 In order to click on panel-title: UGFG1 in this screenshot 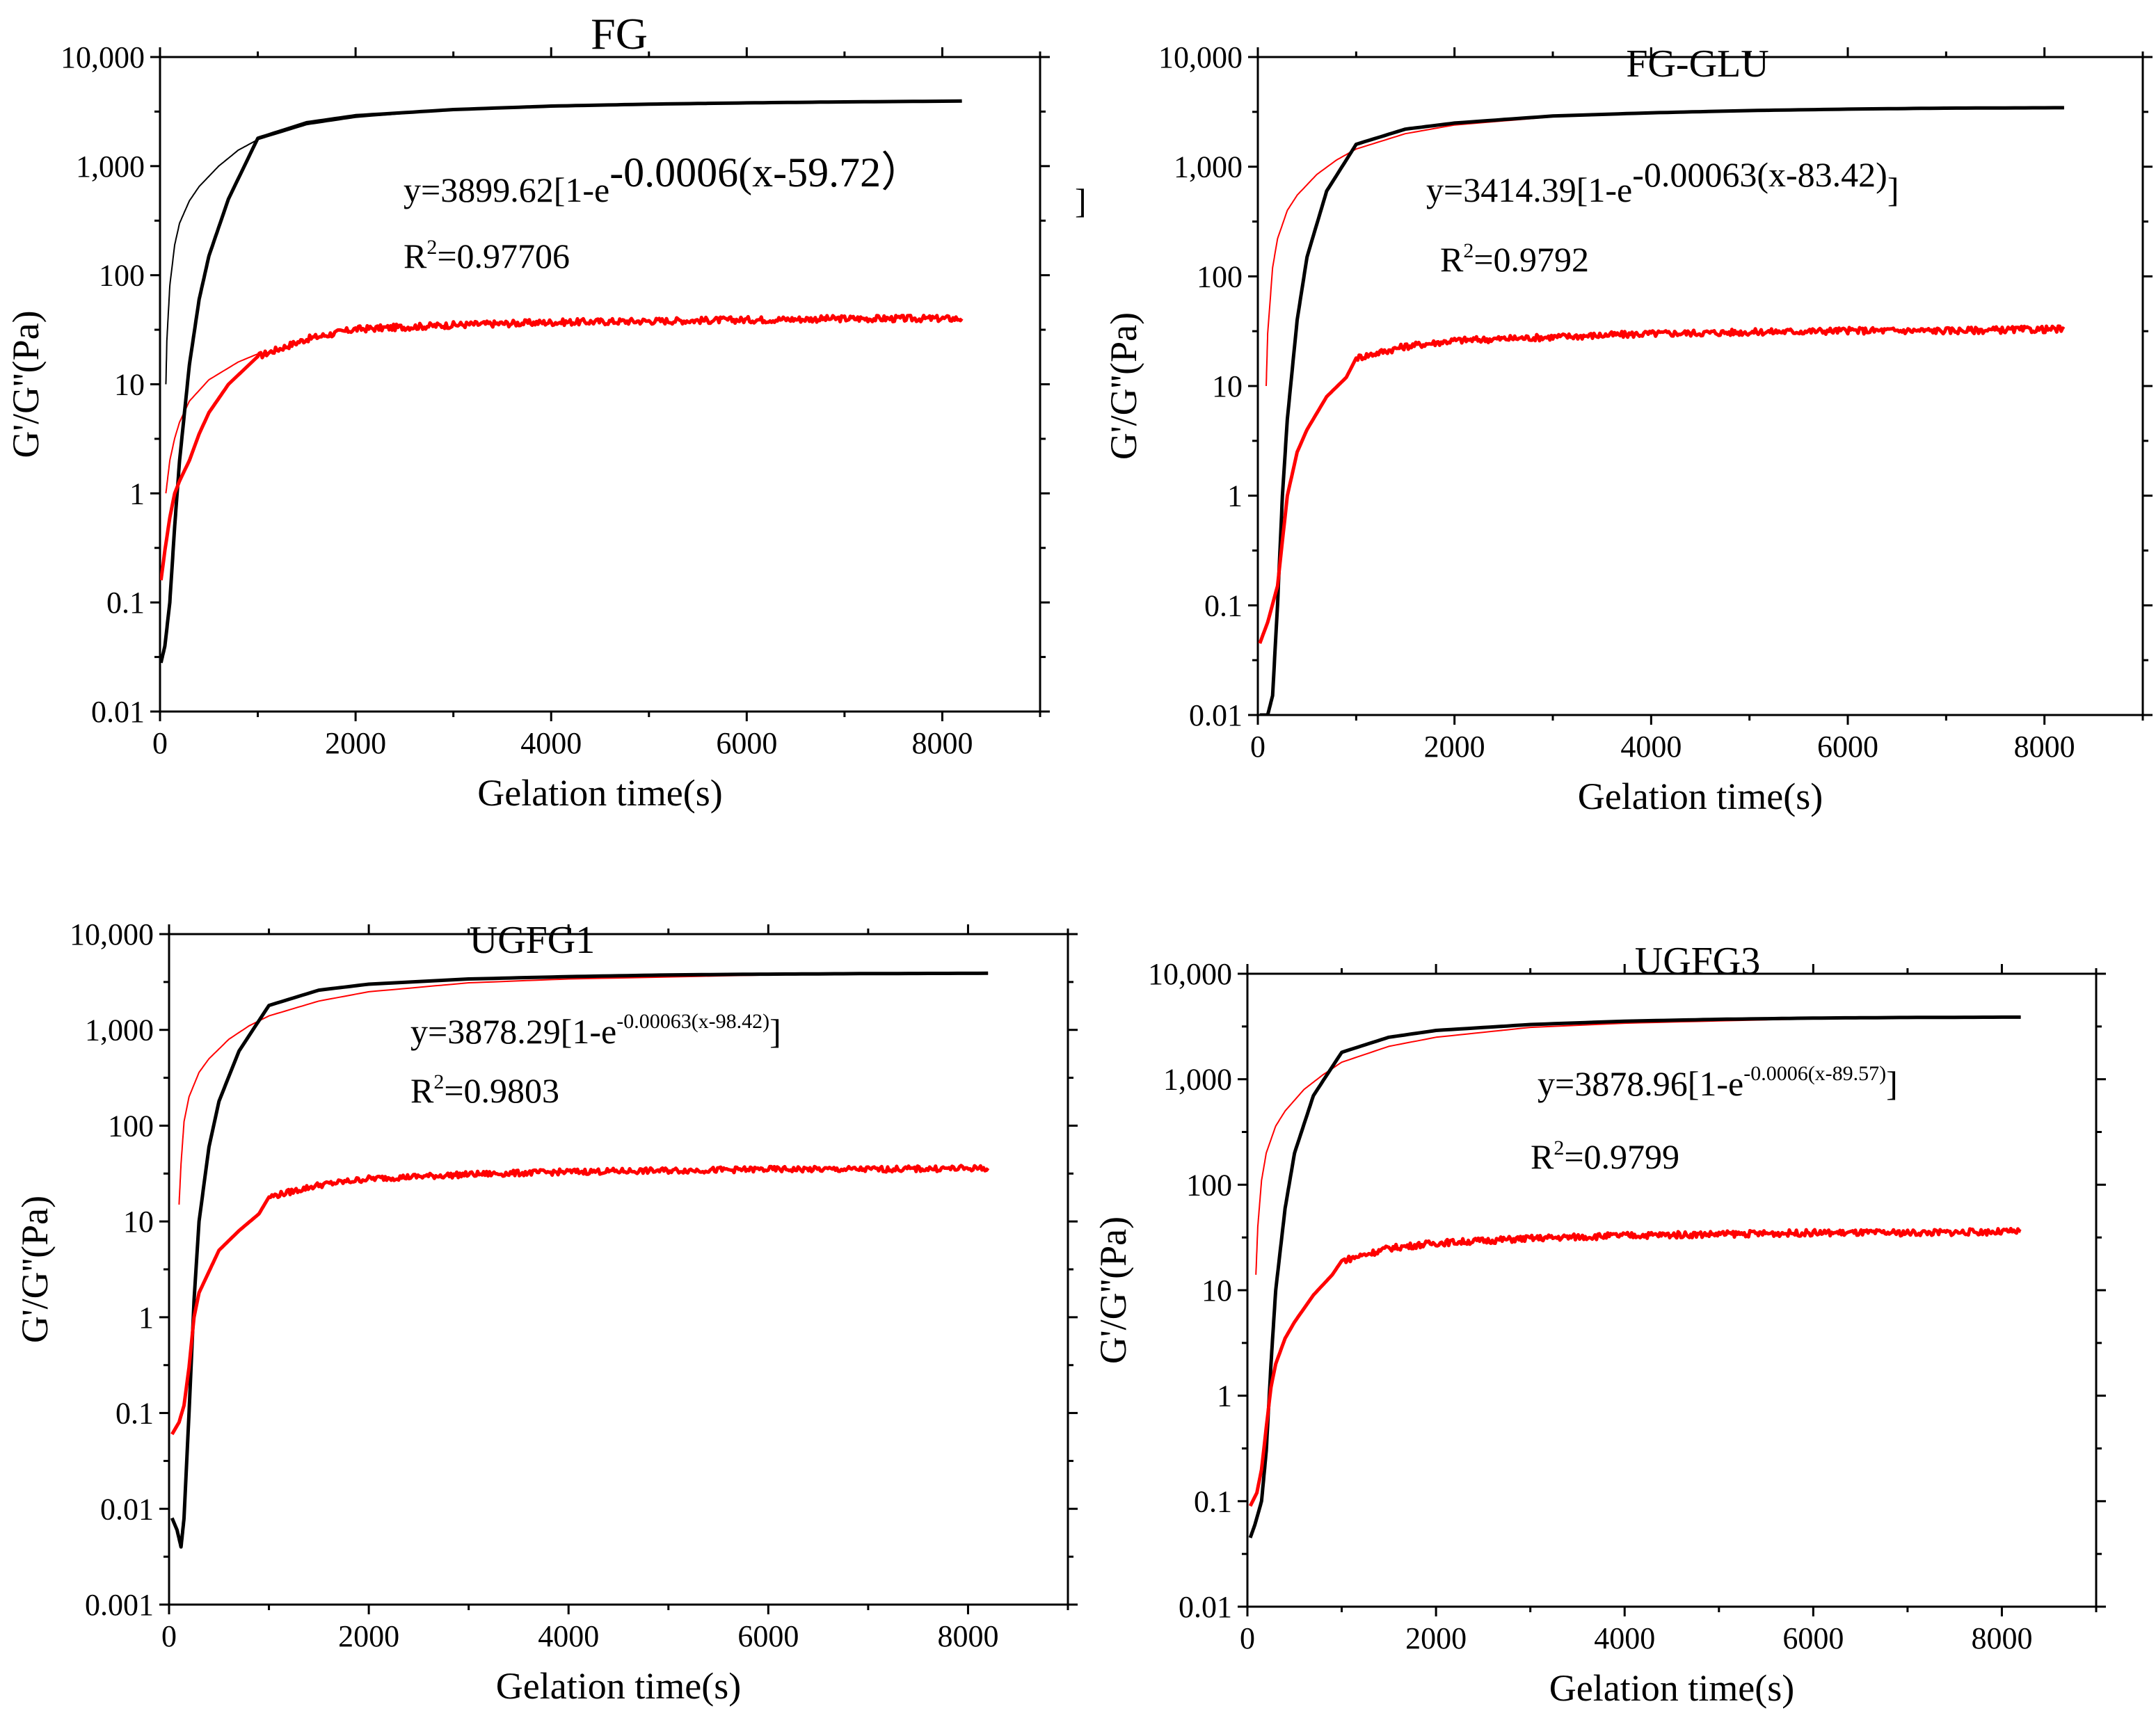, I will do `click(532, 940)`.